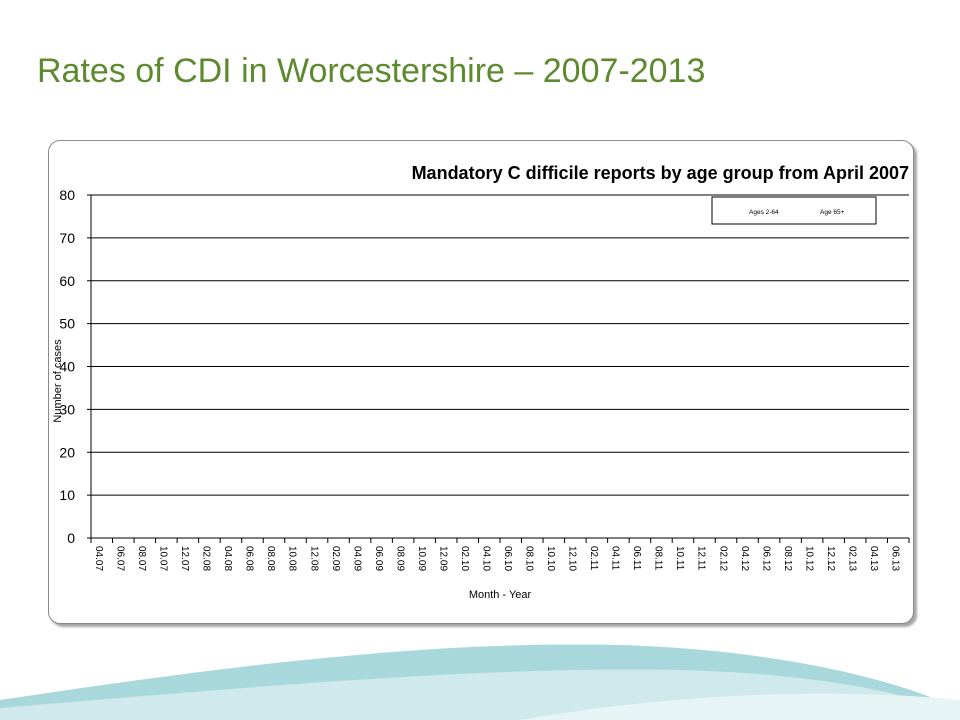 The image size is (960, 720). What do you see at coordinates (873, 558) in the screenshot?
I see `x-tick-label-04.13: 04.13` at bounding box center [873, 558].